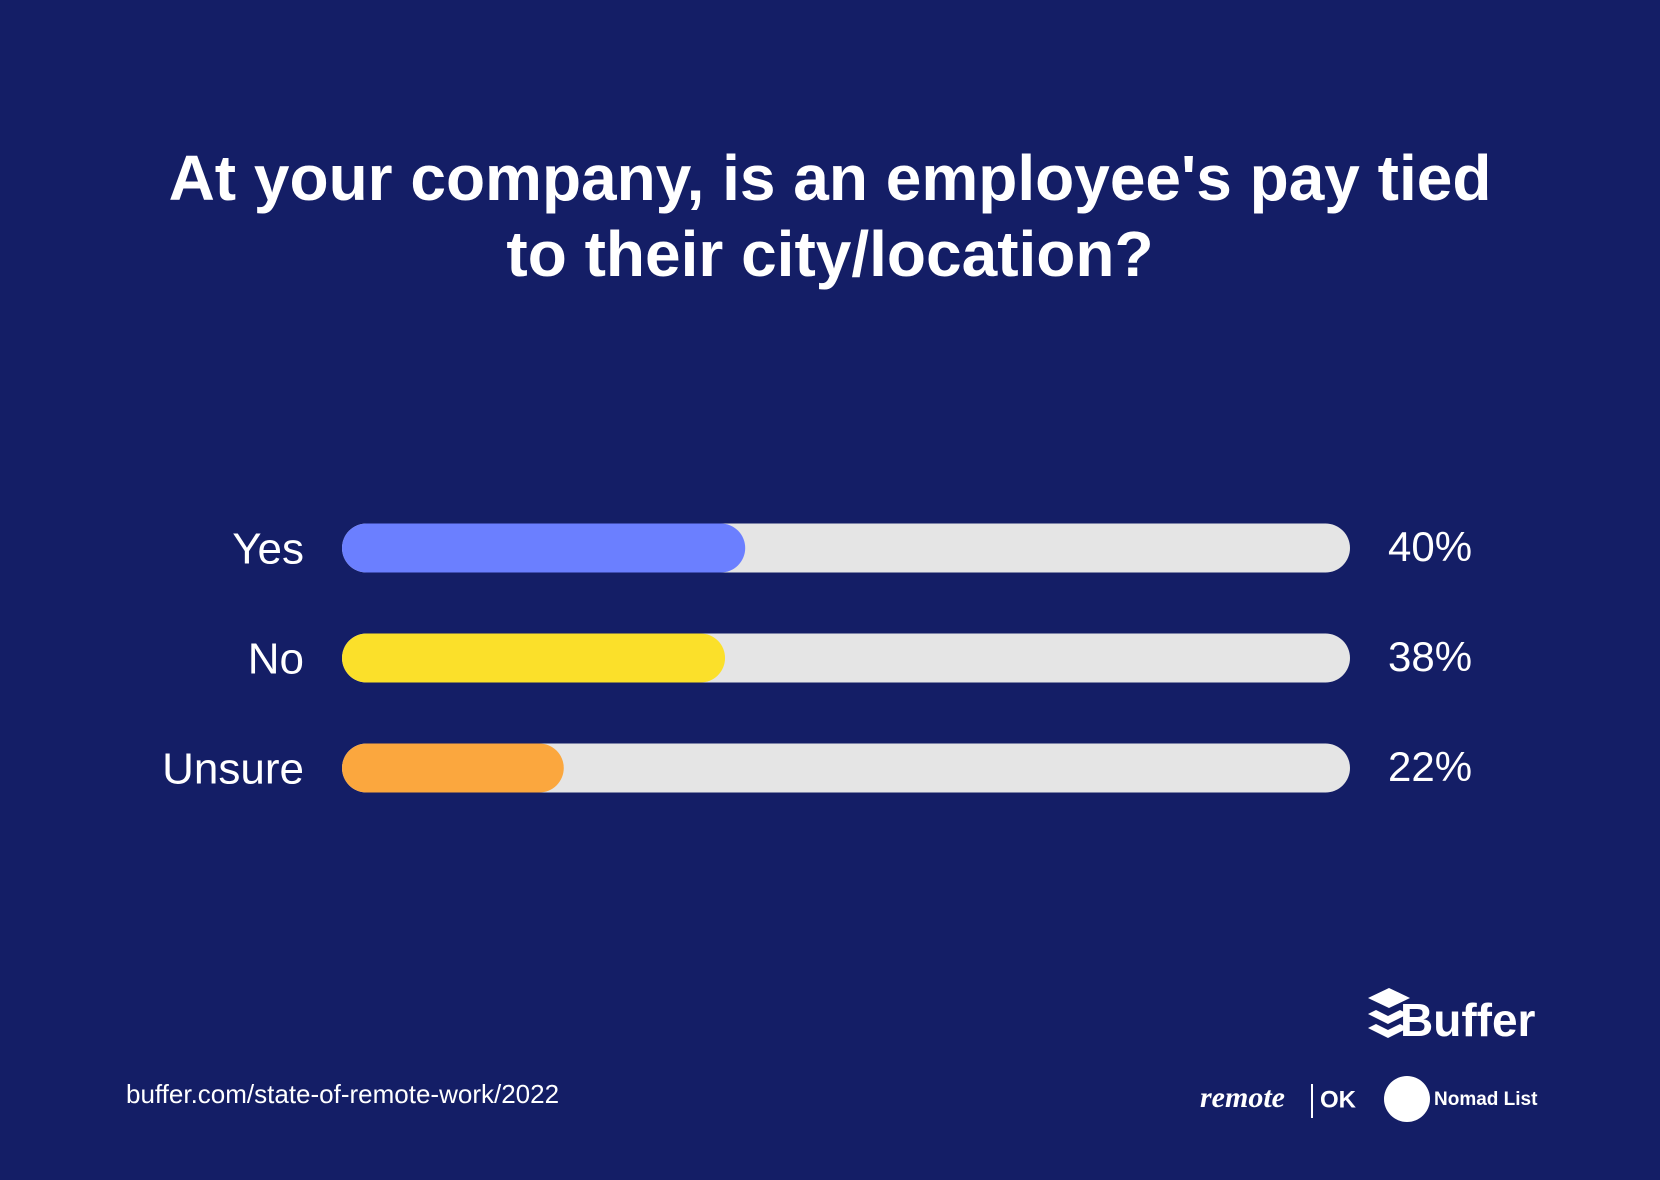  Describe the element at coordinates (1430, 546) in the screenshot. I see `value-label: 40%` at that location.